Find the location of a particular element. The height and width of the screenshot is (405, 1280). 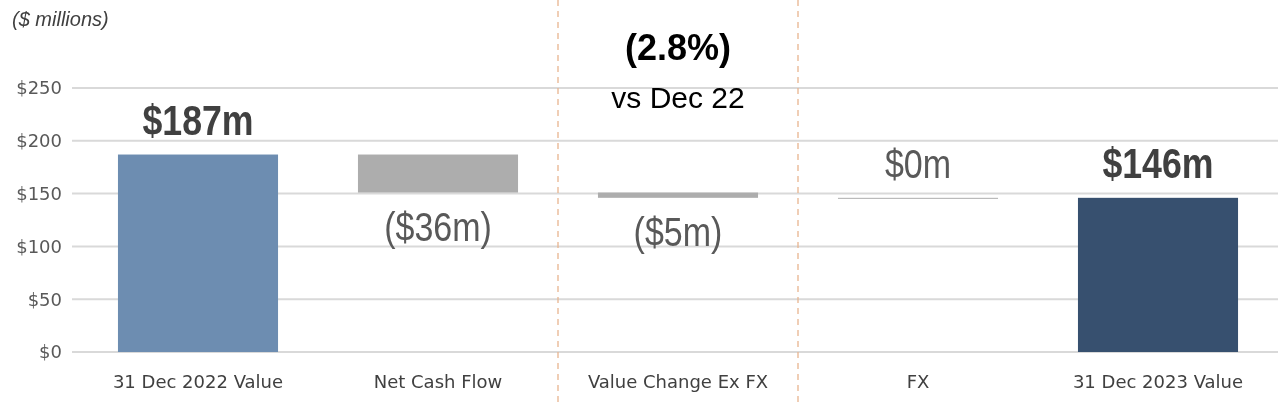

data-label: ($36m) is located at coordinates (438, 226).